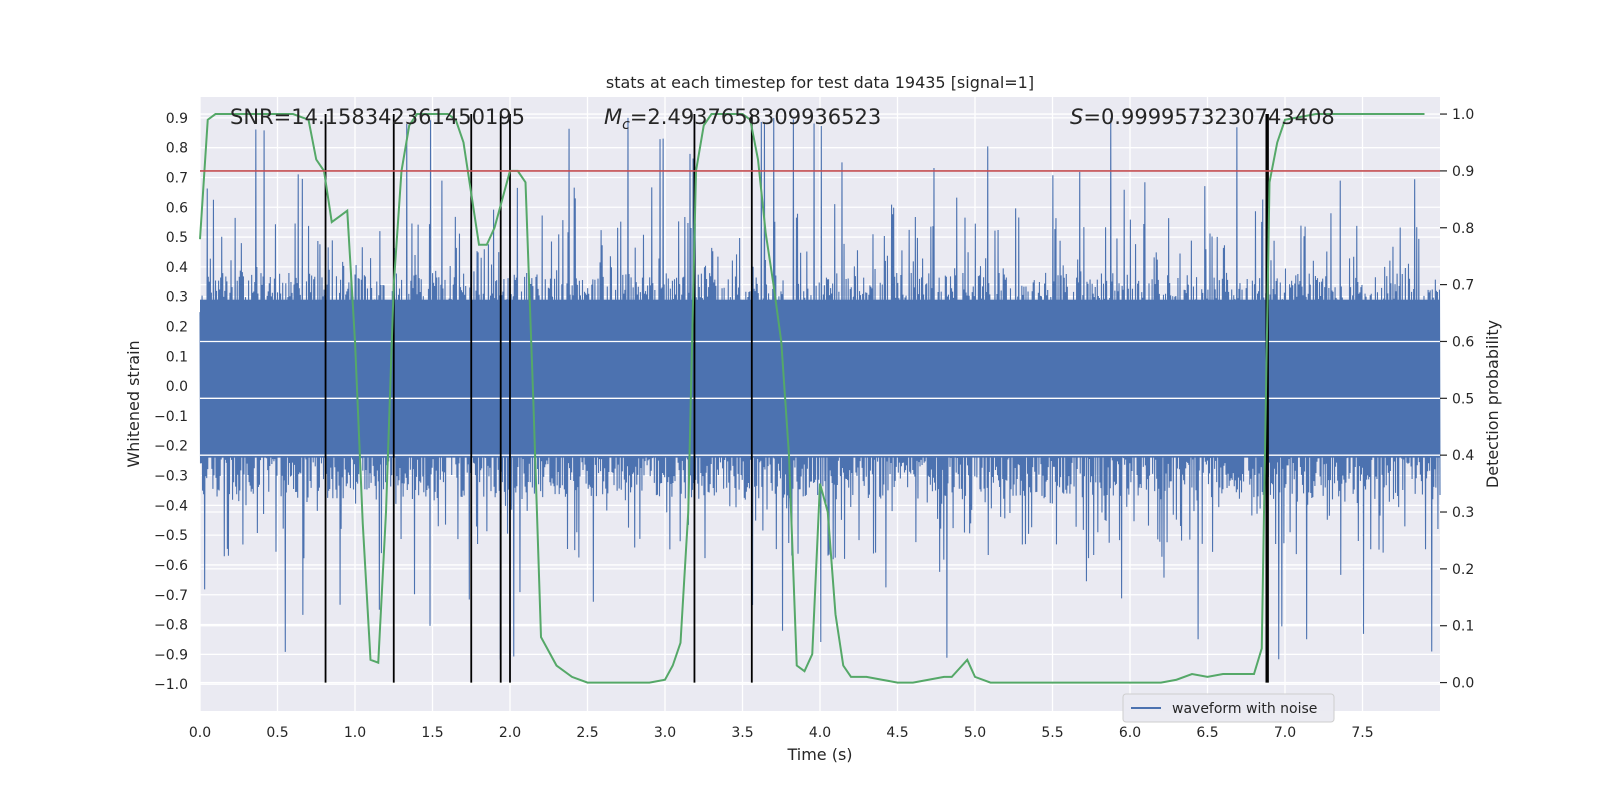  What do you see at coordinates (177, 178) in the screenshot?
I see `y-tick-label: 0.7` at bounding box center [177, 178].